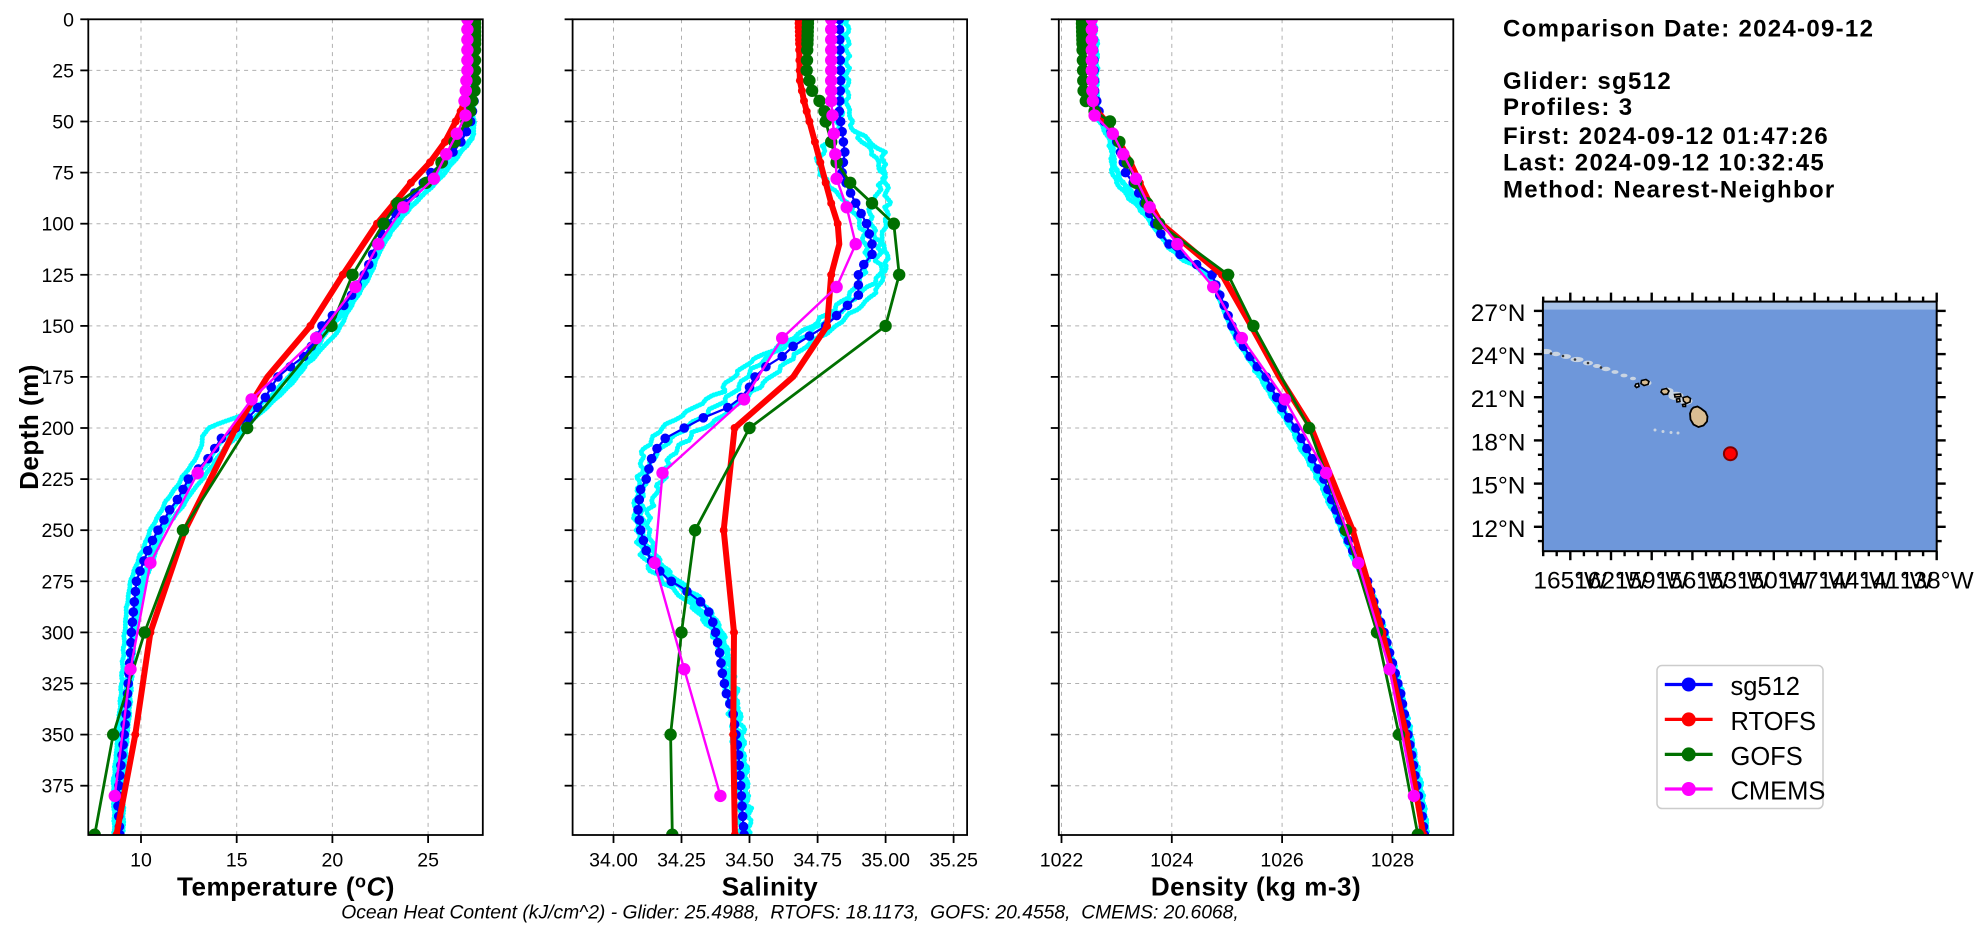  I want to click on svg-text: 200, so click(57, 429).